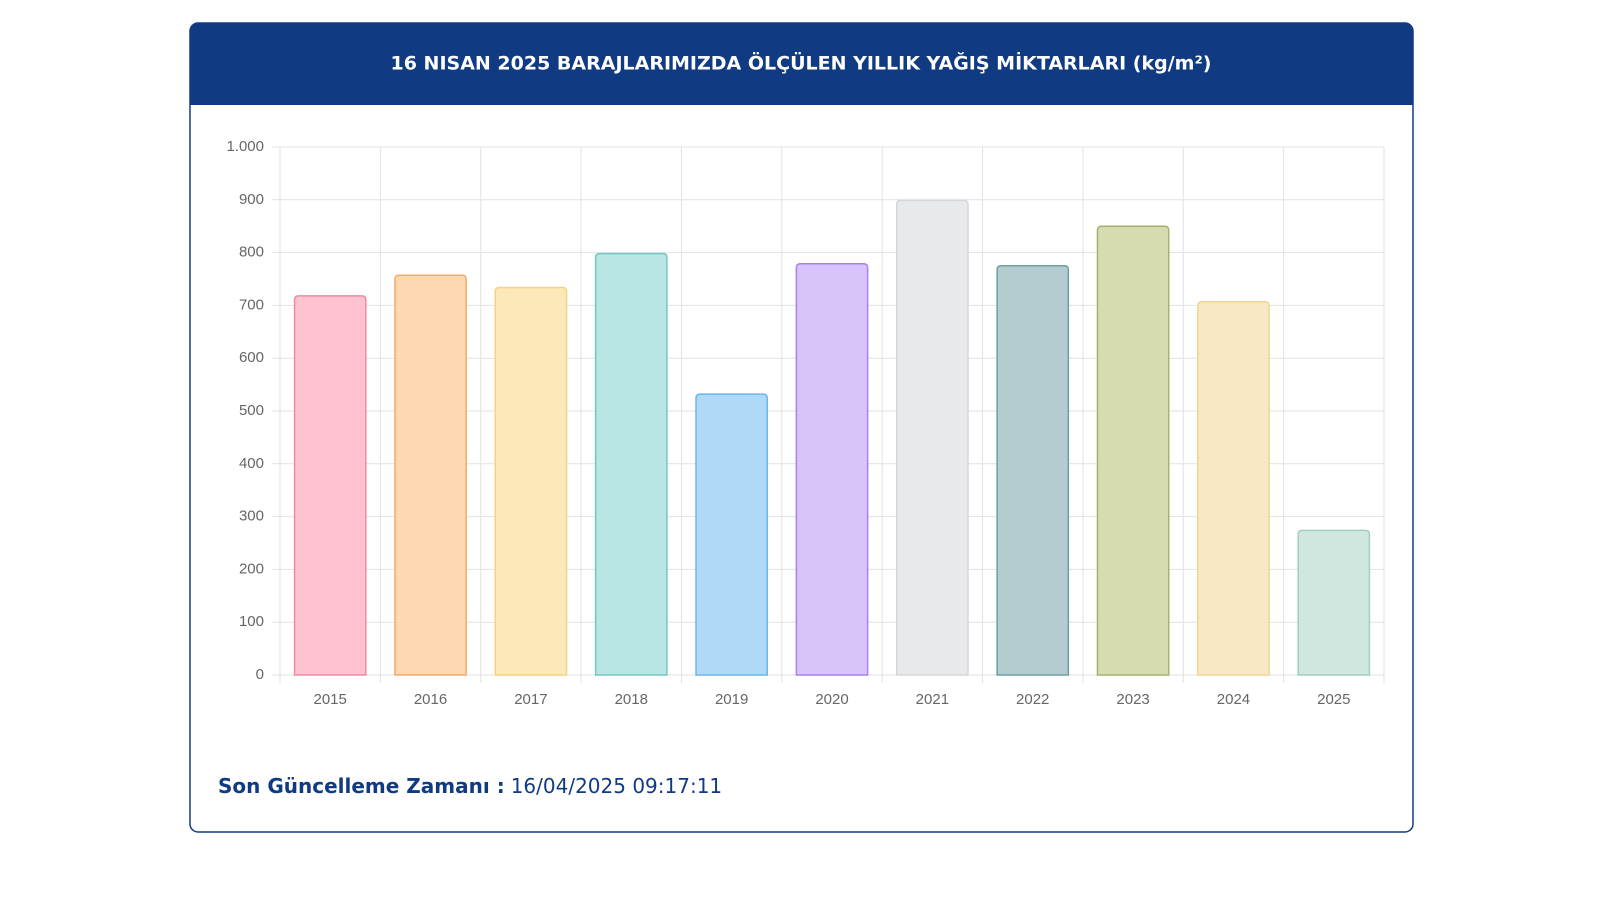  I want to click on x-tick-label: 2016, so click(430, 699).